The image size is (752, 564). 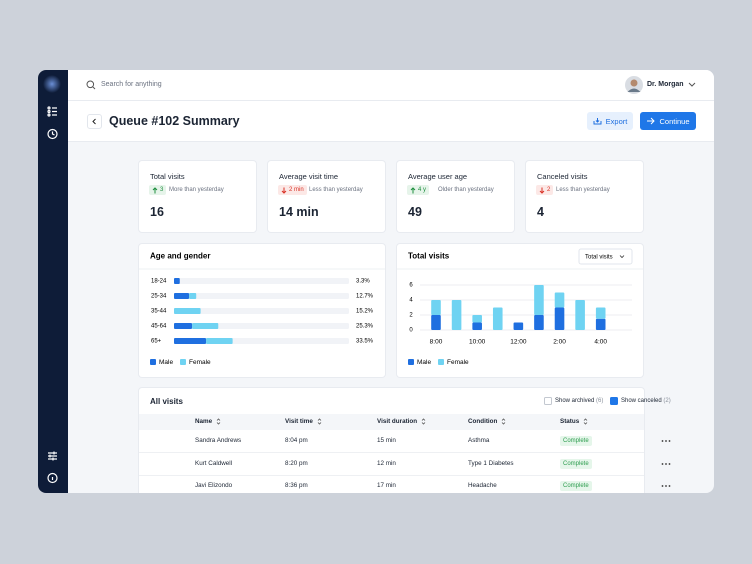 I want to click on stat-delta-value: 2 min, so click(x=296, y=190).